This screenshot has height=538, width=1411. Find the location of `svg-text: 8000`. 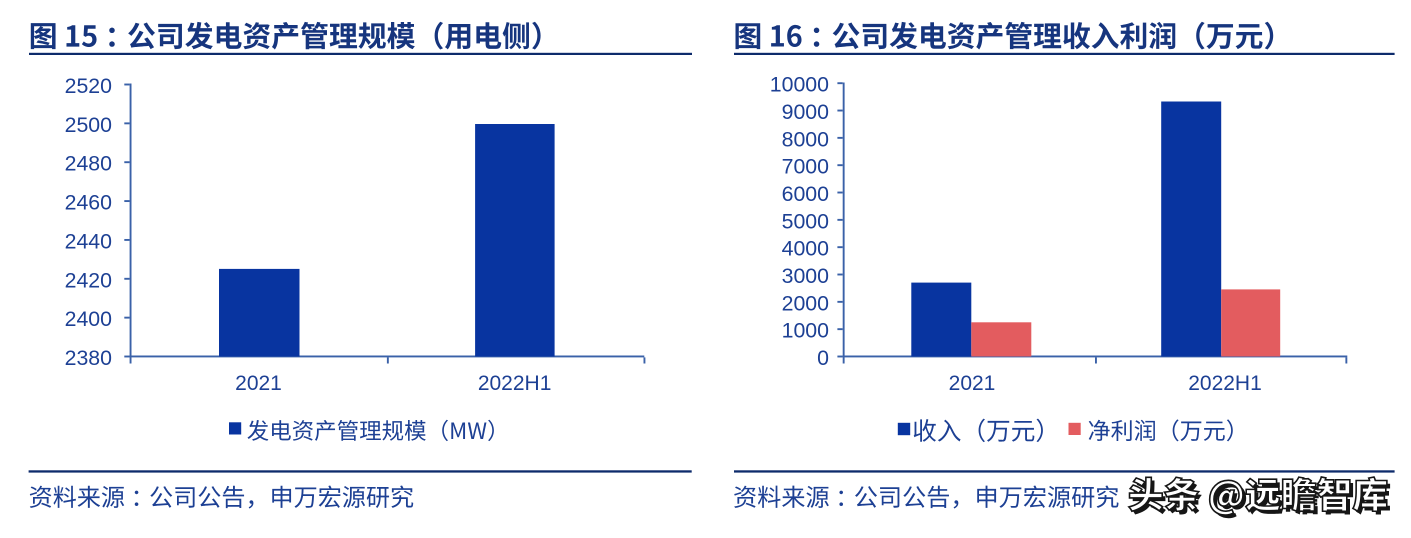

svg-text: 8000 is located at coordinates (806, 139).